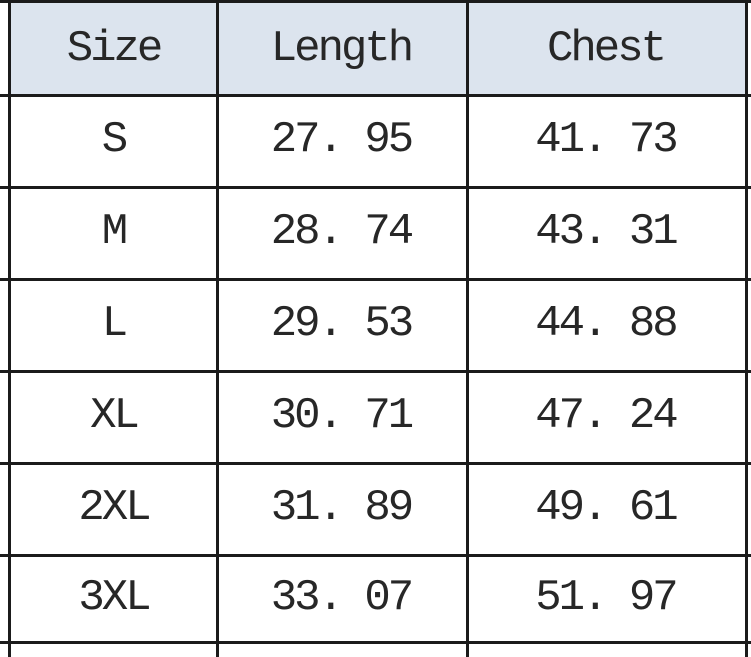 This screenshot has height=657, width=751. Describe the element at coordinates (605, 508) in the screenshot. I see `chest-cell: 49. 61` at that location.